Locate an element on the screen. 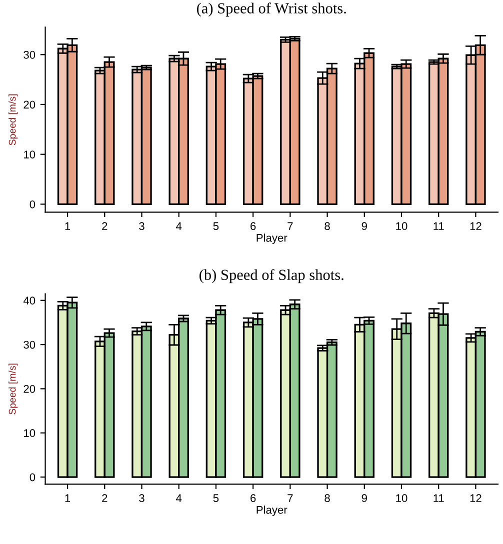 The width and height of the screenshot is (503, 544). chart-title: (b) Speed of Slap shots. is located at coordinates (272, 276).